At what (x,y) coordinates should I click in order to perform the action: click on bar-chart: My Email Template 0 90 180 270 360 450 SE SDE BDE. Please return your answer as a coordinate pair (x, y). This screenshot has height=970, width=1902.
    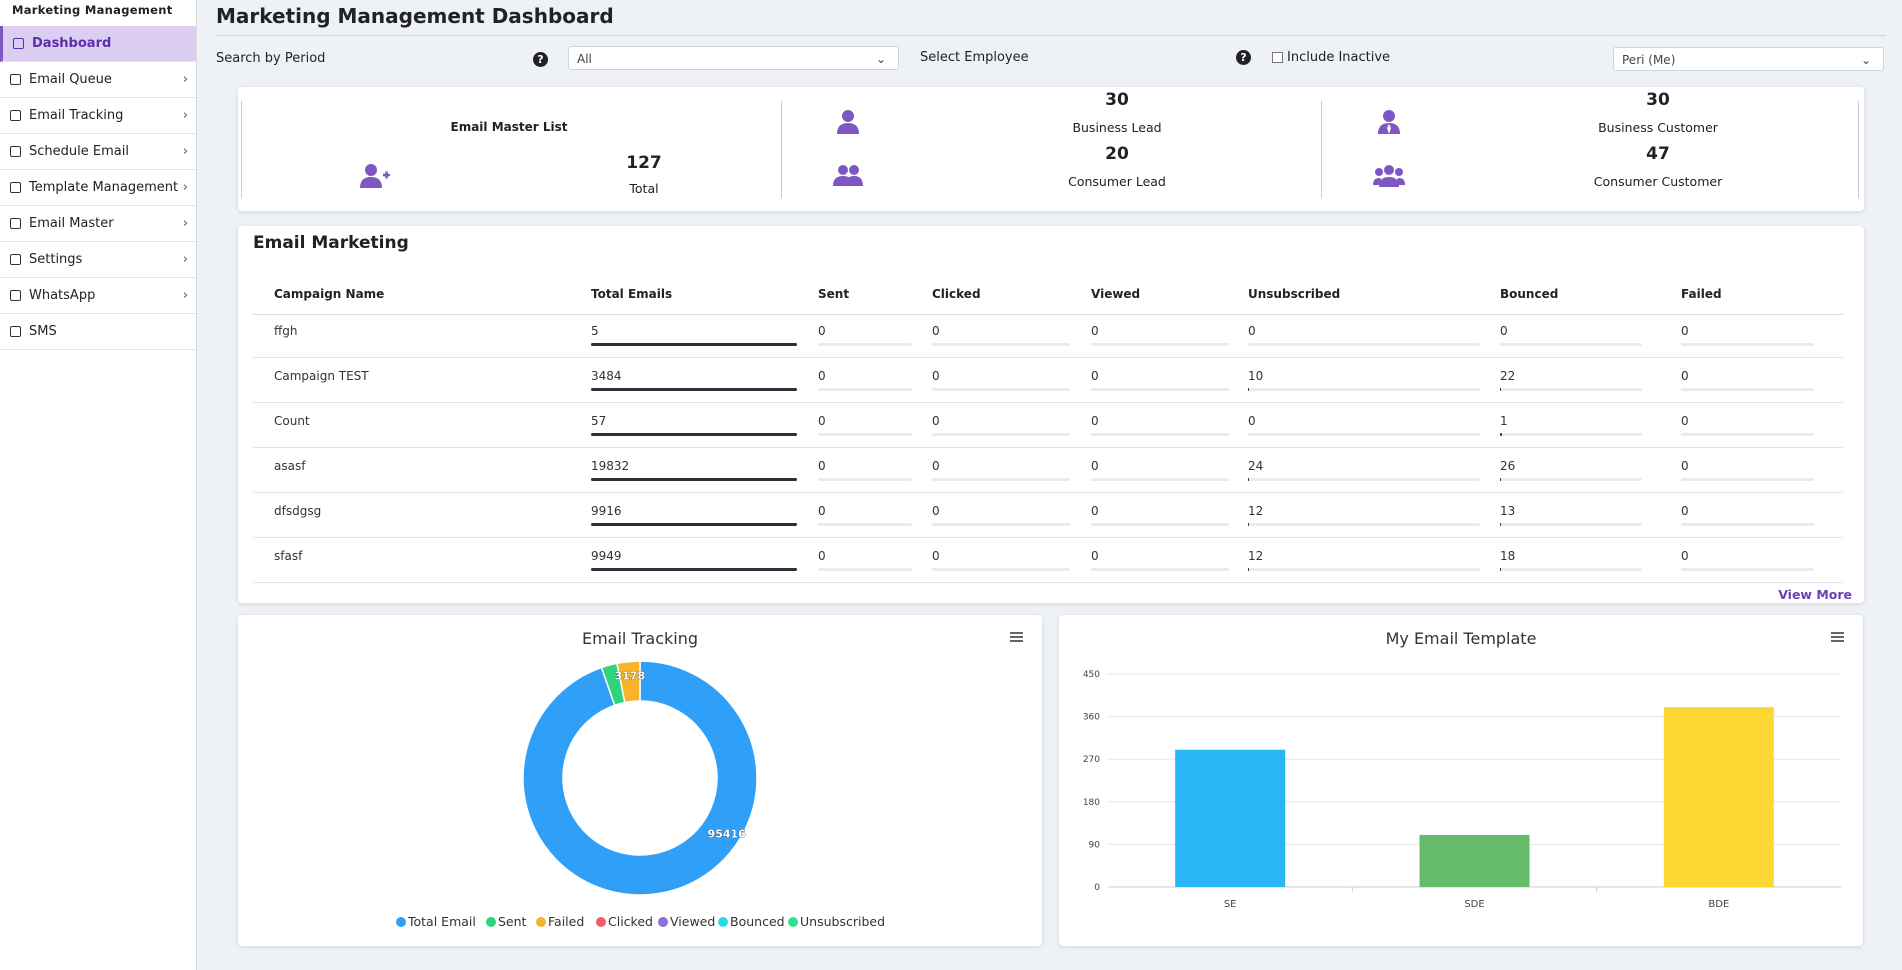
    Looking at the image, I should click on (1463, 769).